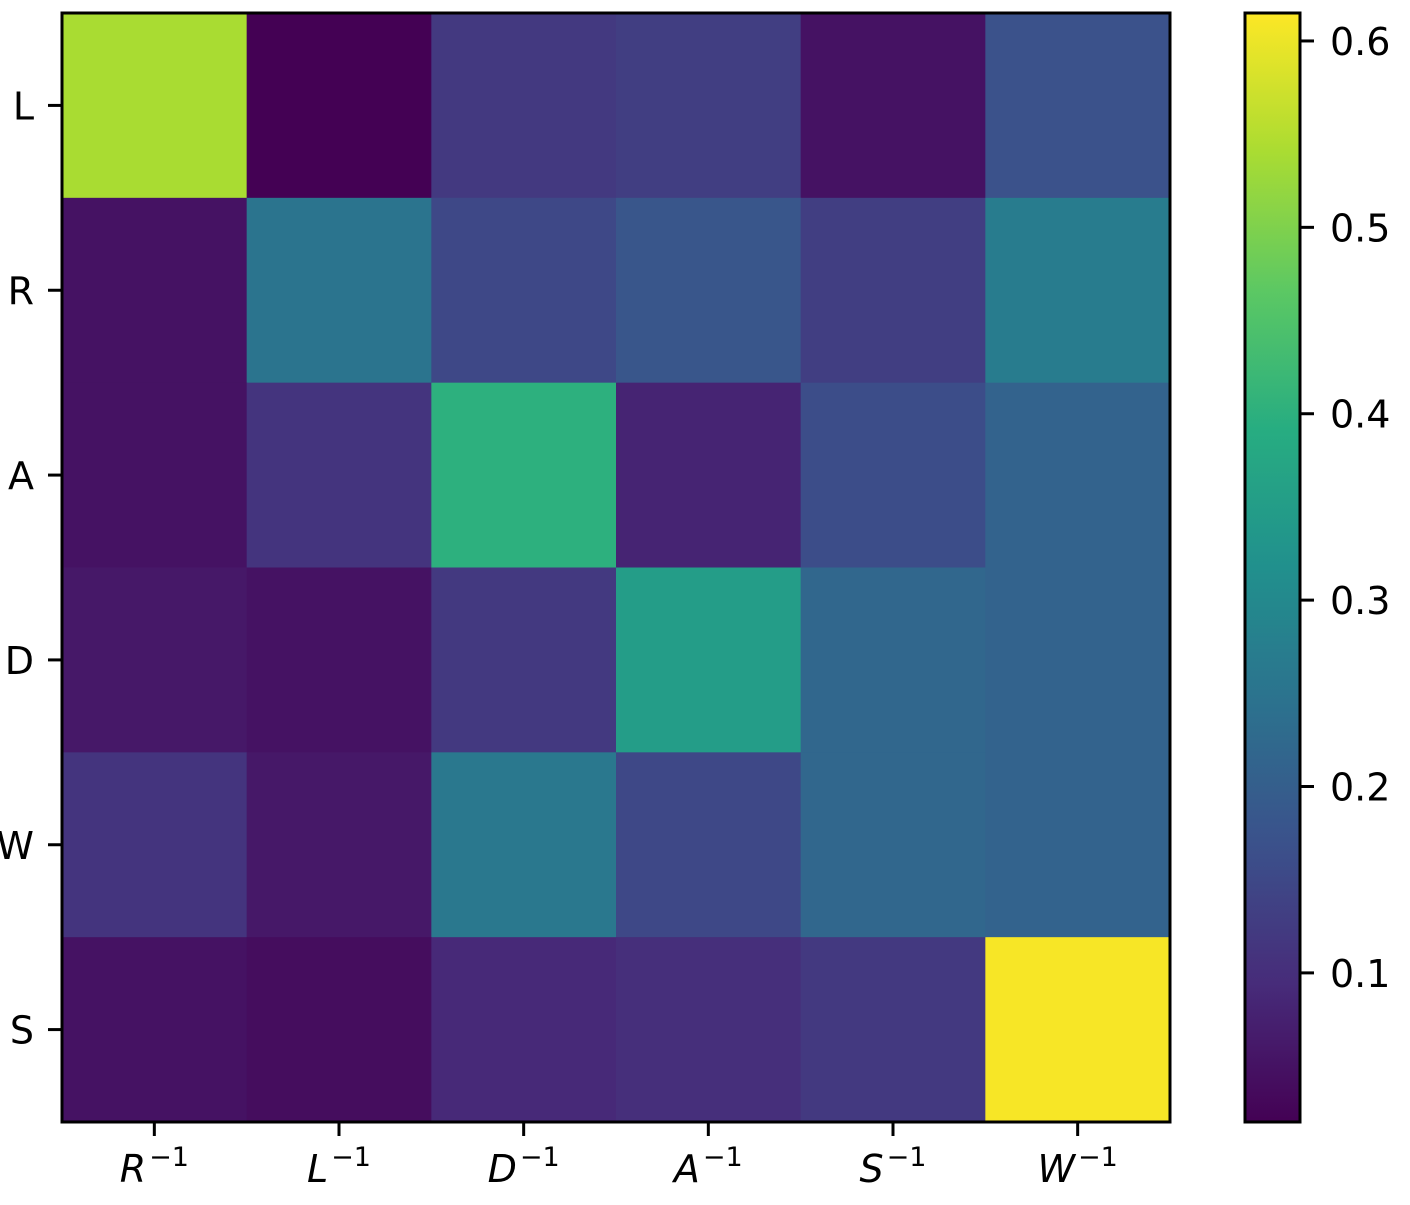 Image resolution: width=1410 pixels, height=1205 pixels. I want to click on colorbar-tick-label: 0.1, so click(1360, 974).